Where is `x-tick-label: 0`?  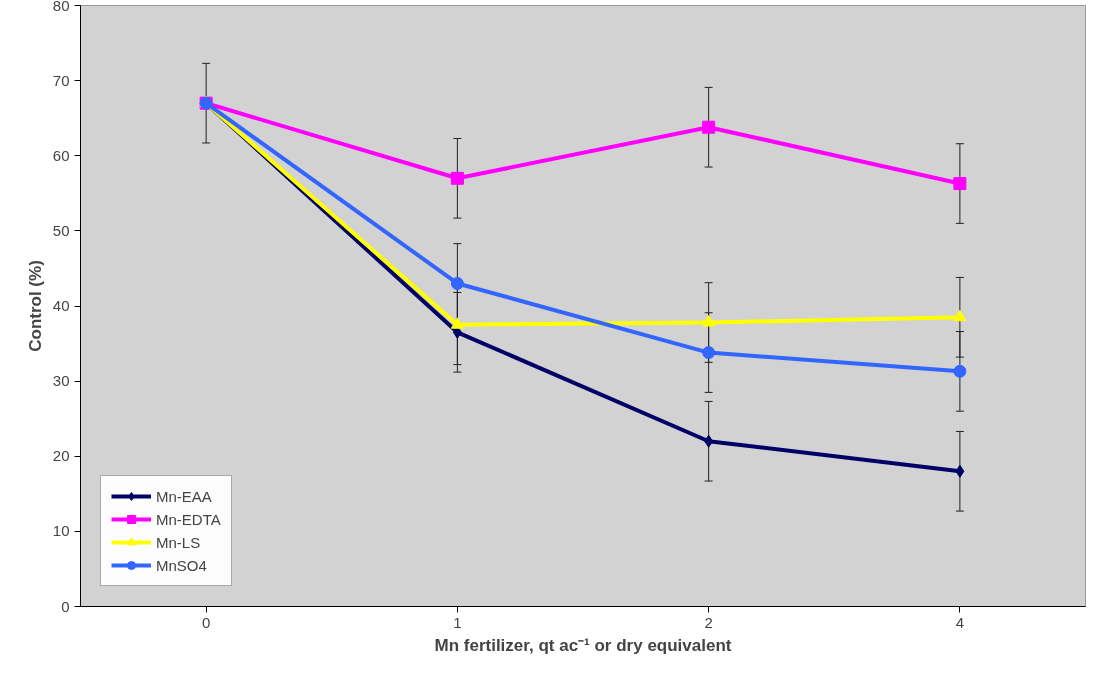
x-tick-label: 0 is located at coordinates (206, 622).